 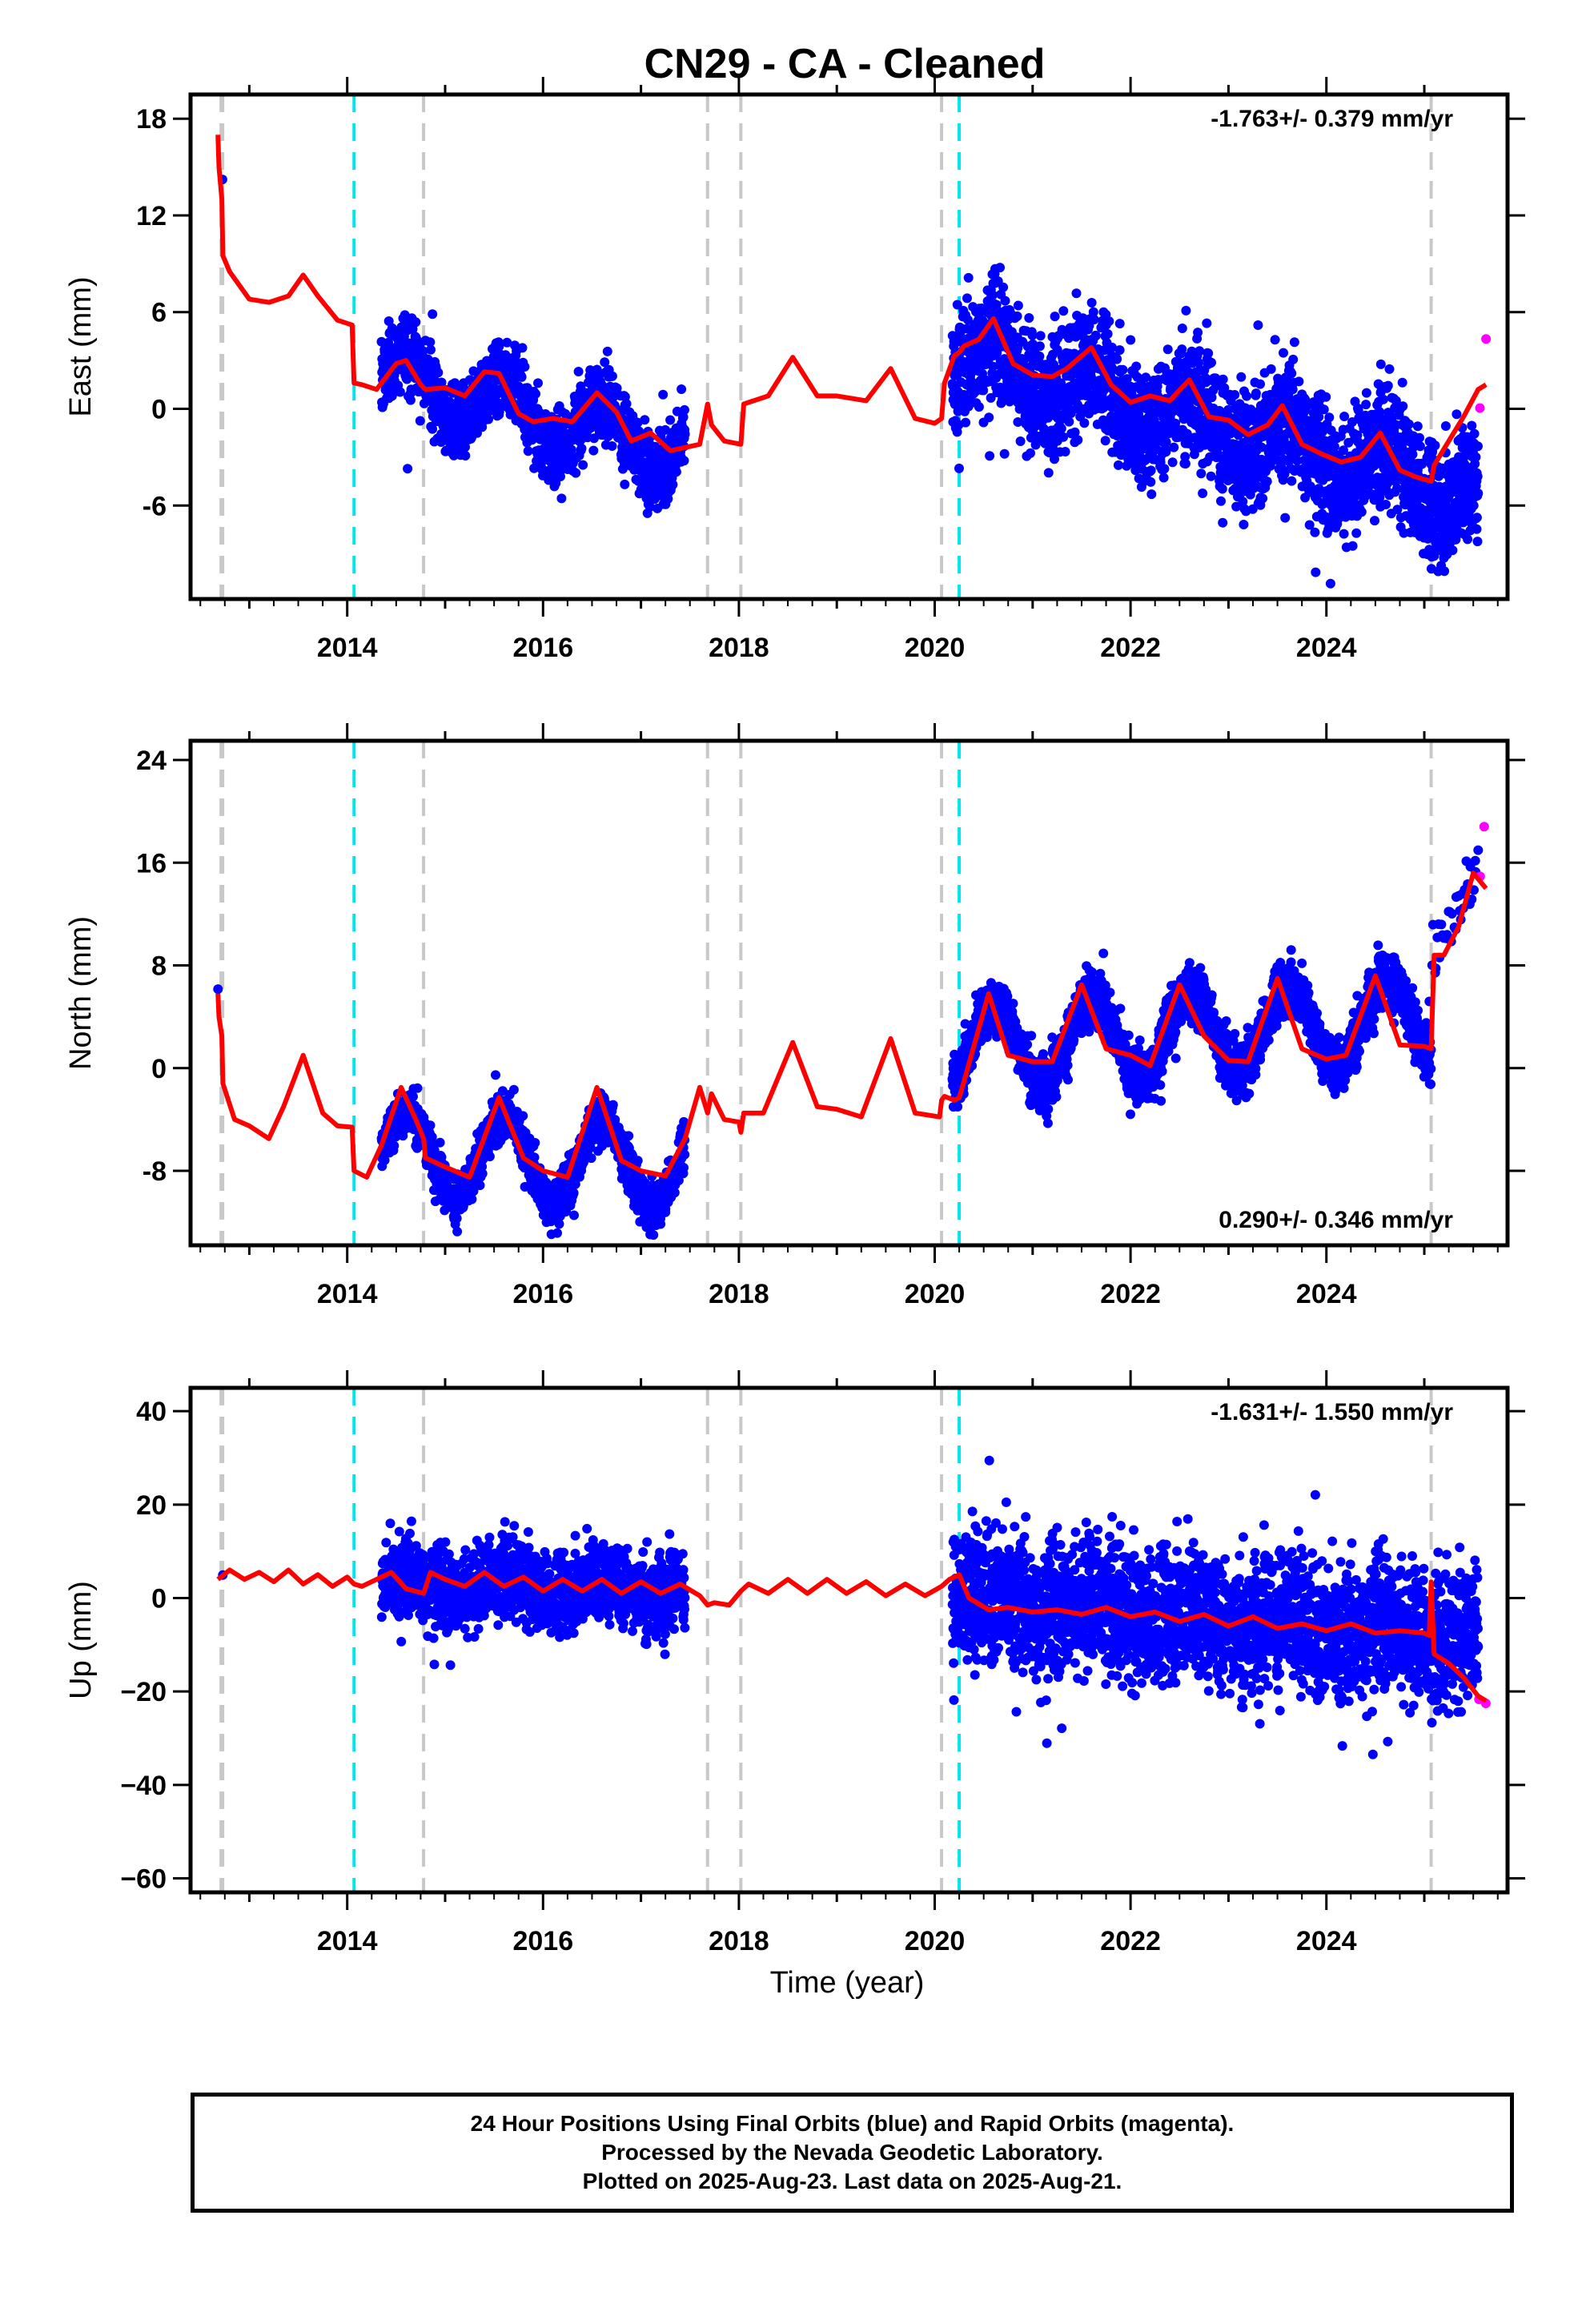 What do you see at coordinates (1480, 408) in the screenshot?
I see `east-rapid-point` at bounding box center [1480, 408].